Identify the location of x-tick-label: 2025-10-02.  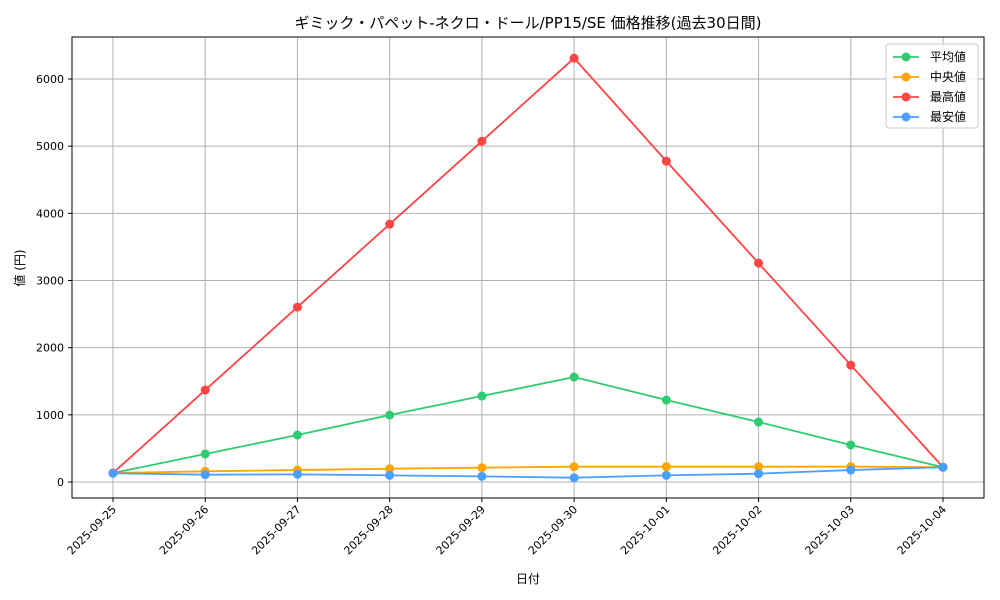
(737, 530).